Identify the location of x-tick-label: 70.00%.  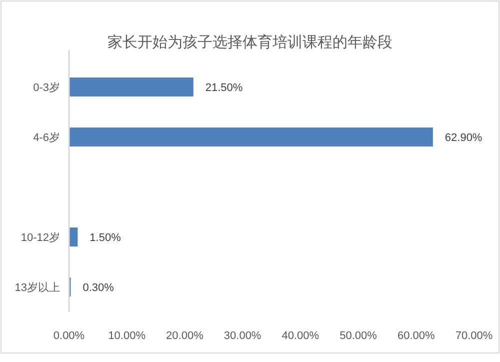
(474, 336).